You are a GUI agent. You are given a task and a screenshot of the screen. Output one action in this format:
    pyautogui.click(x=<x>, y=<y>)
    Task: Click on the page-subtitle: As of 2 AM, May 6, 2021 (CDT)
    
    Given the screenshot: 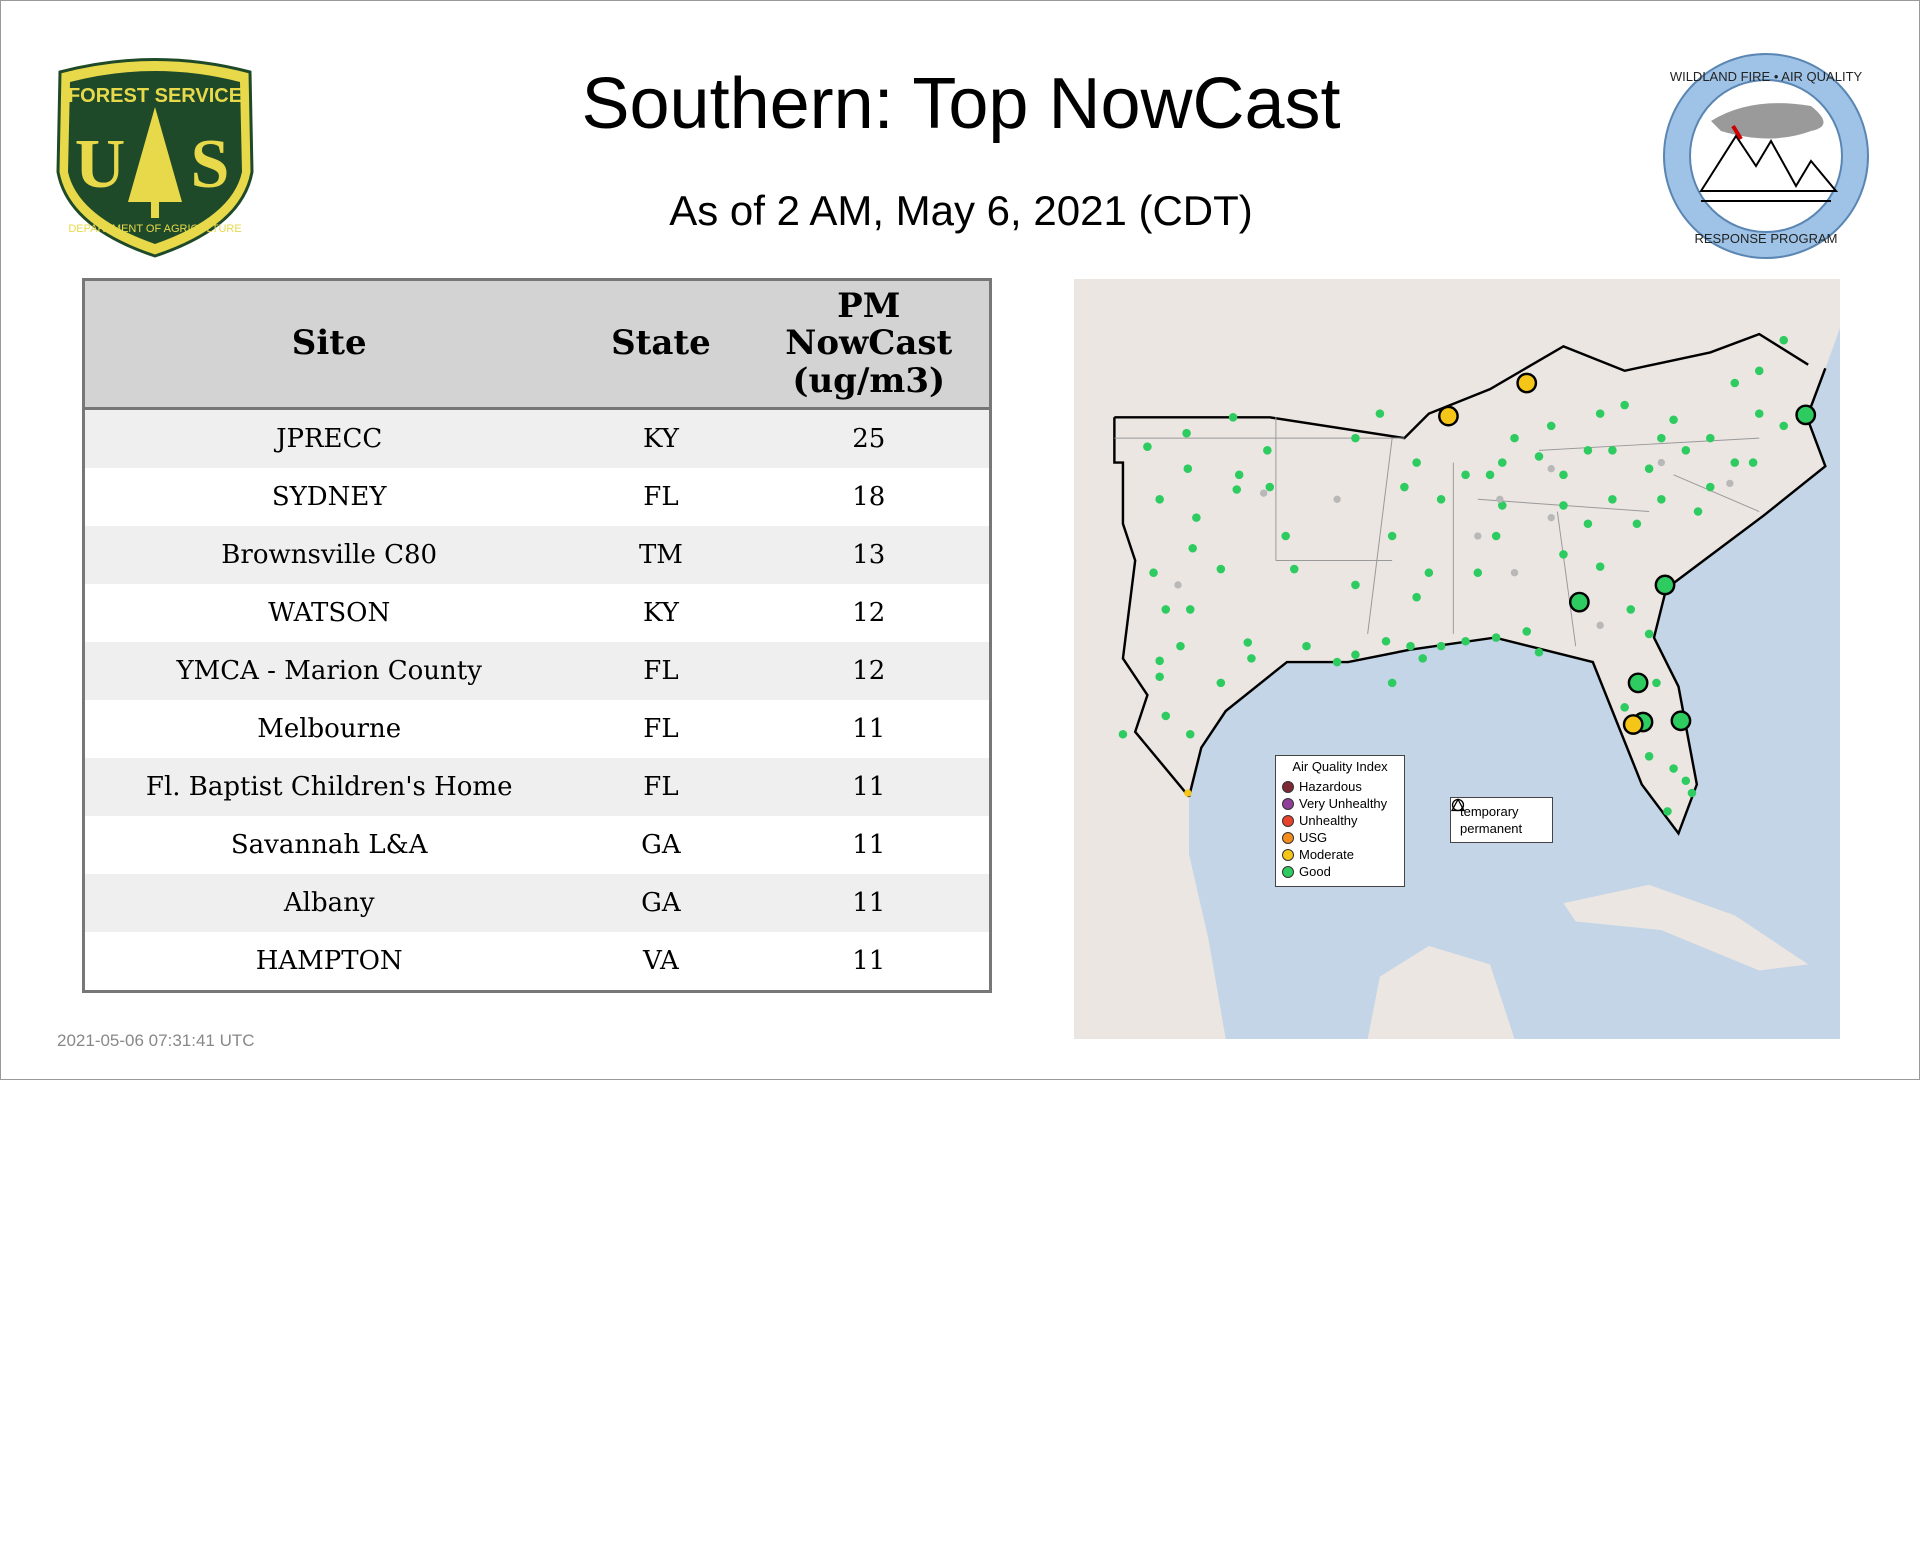 What is the action you would take?
    pyautogui.click(x=961, y=210)
    